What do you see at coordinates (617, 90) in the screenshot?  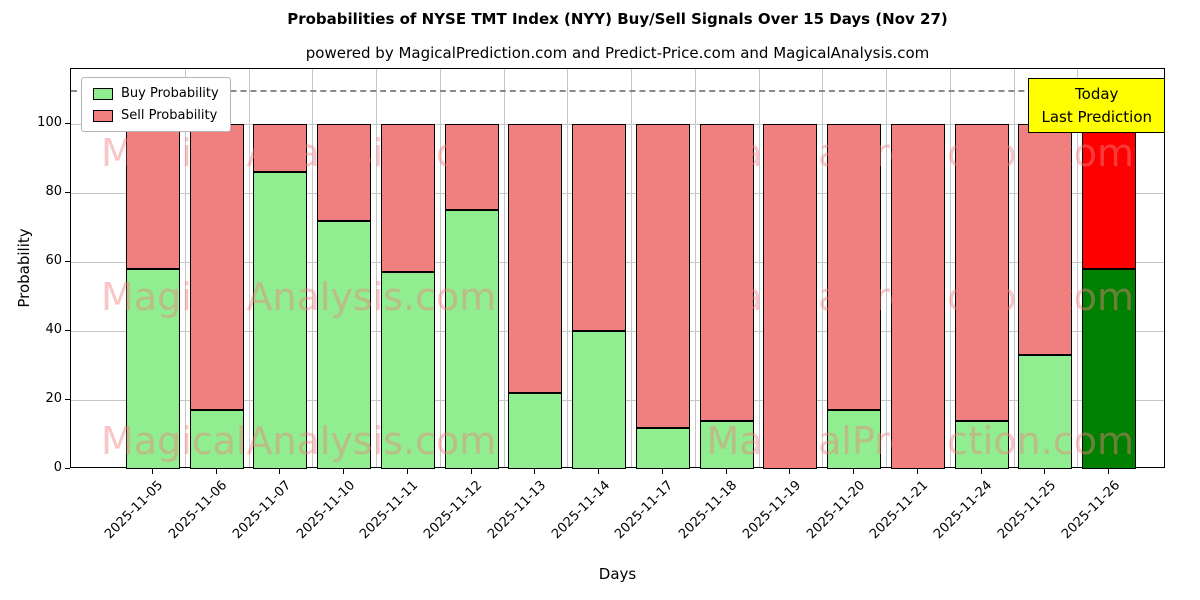 I see `threshold-dashed-line` at bounding box center [617, 90].